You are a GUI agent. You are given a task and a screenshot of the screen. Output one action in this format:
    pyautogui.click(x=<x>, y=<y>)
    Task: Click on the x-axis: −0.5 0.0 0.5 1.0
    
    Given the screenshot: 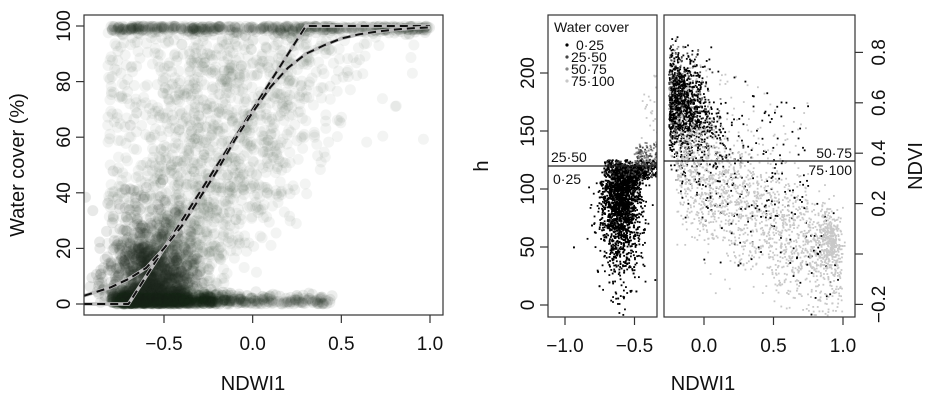 What is the action you would take?
    pyautogui.click(x=294, y=335)
    